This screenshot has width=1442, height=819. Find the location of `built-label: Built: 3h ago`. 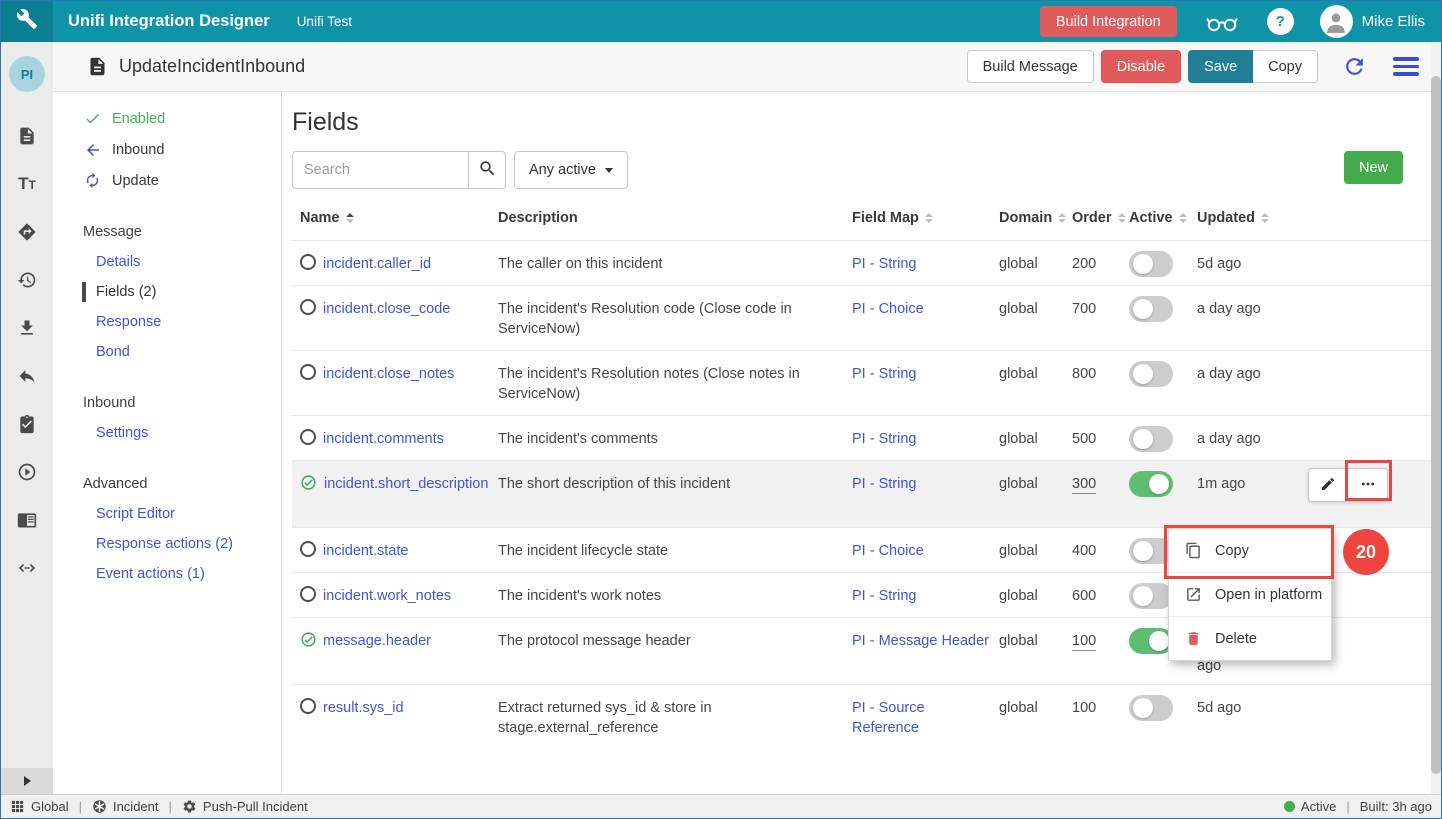

built-label: Built: 3h ago is located at coordinates (1395, 806).